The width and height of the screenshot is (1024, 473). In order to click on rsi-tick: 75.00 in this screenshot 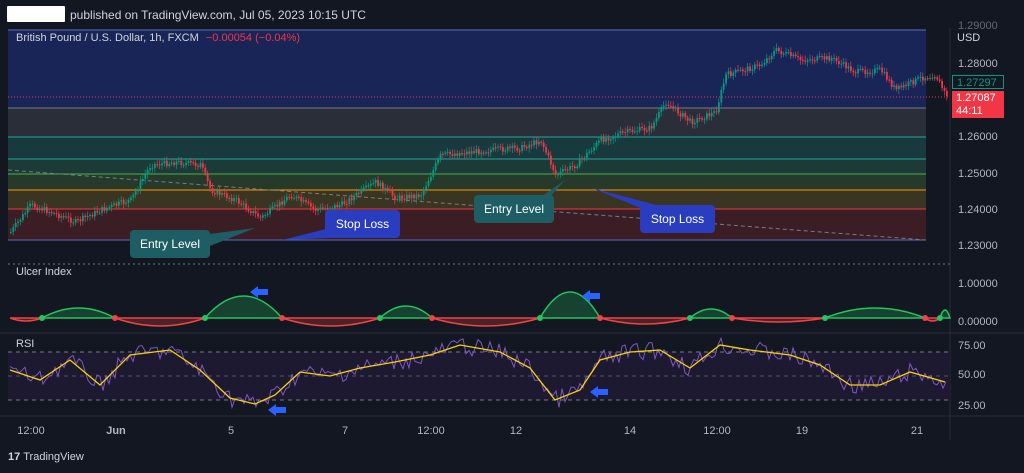, I will do `click(972, 346)`.